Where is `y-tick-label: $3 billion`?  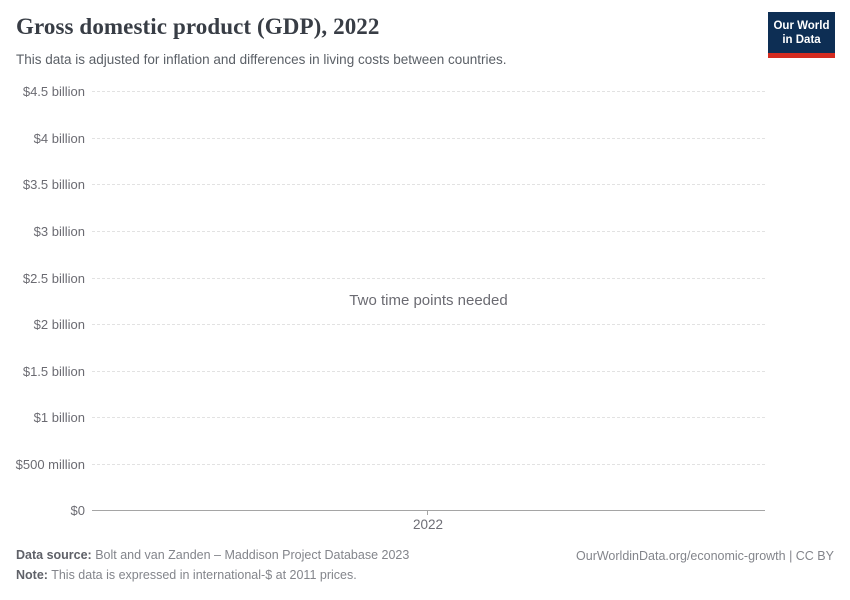
y-tick-label: $3 billion is located at coordinates (59, 231).